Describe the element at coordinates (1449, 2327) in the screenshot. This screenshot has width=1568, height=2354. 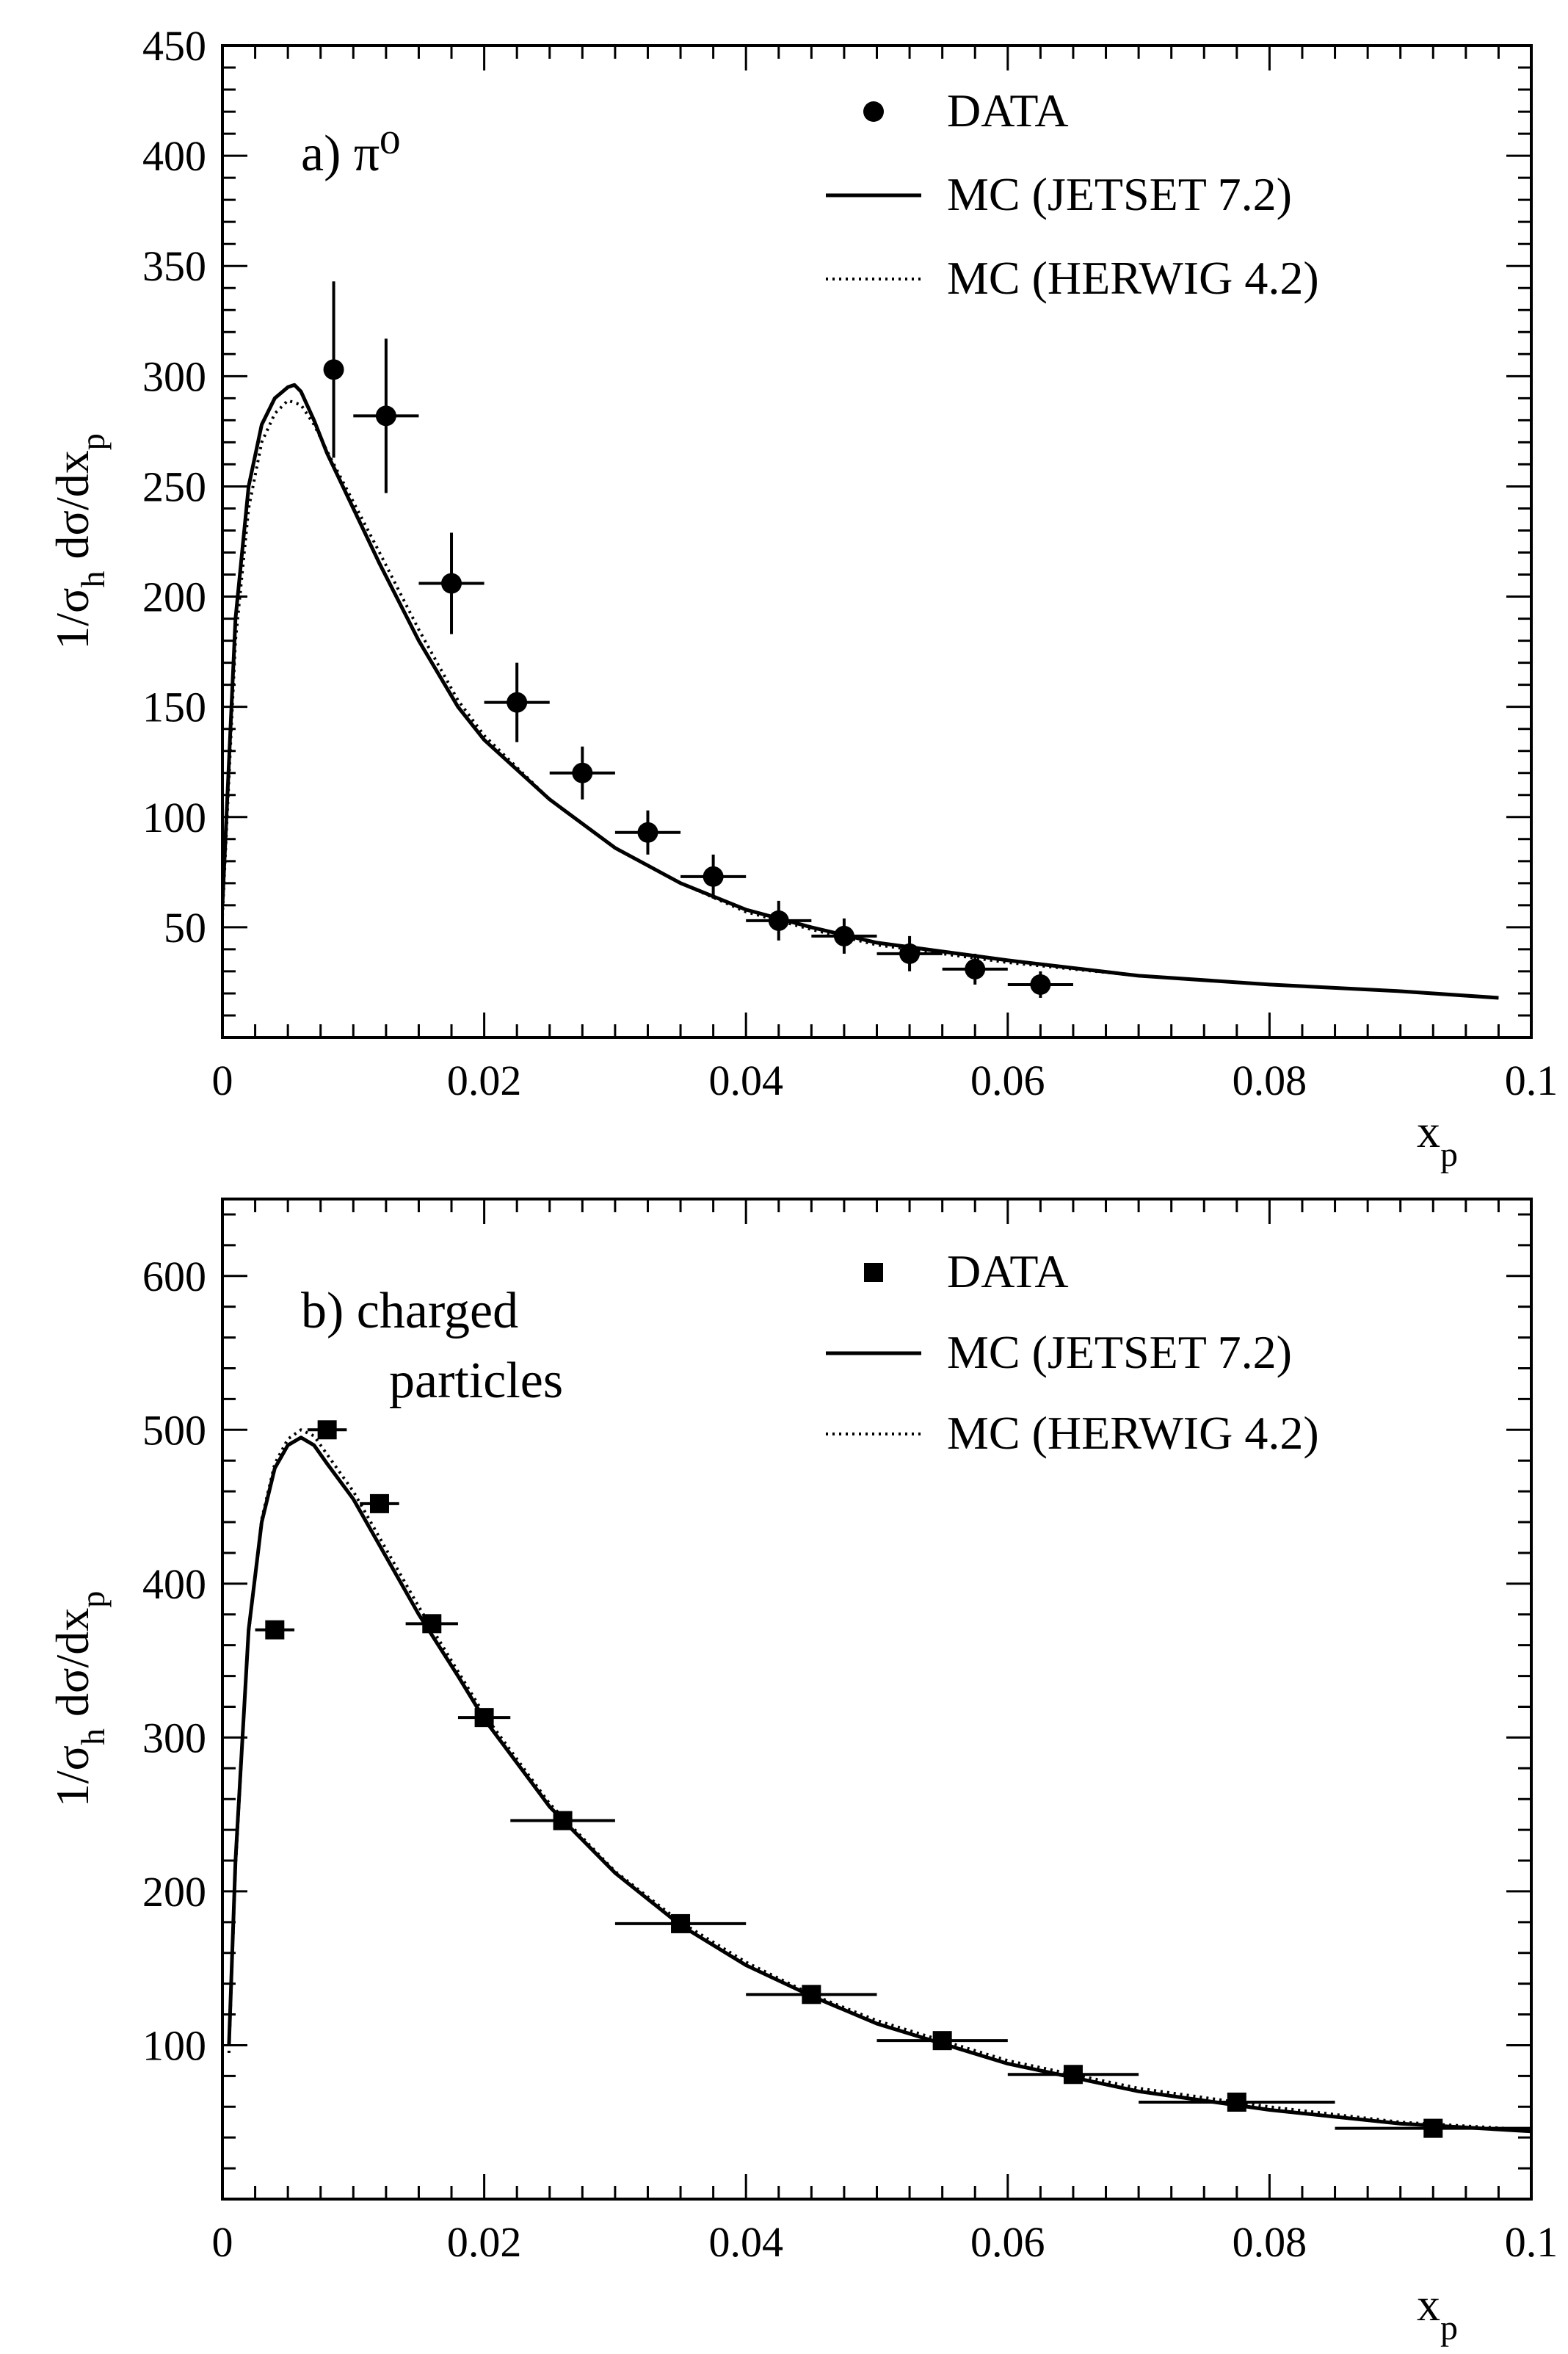
I see `x-axis-label-sub: p` at that location.